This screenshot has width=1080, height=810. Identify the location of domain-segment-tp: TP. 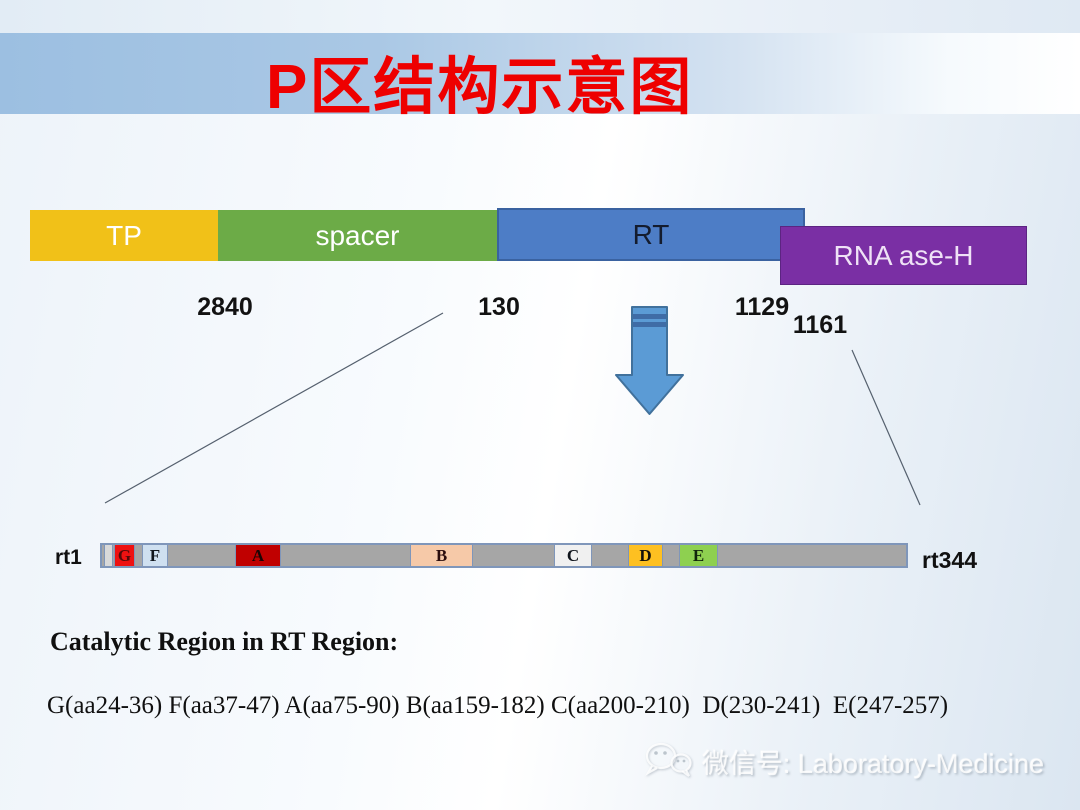
(124, 235).